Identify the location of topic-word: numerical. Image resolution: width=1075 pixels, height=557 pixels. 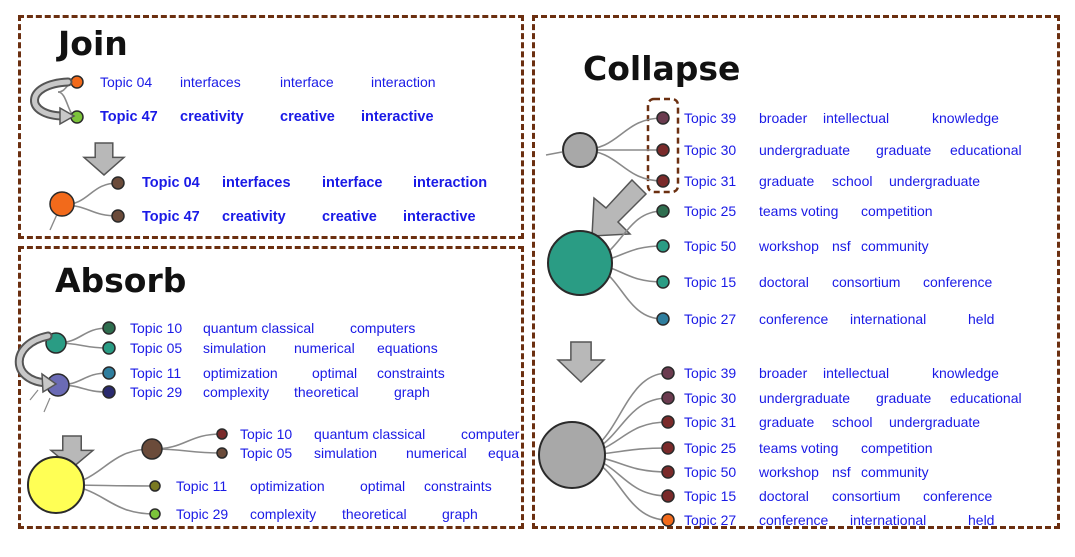
(436, 453).